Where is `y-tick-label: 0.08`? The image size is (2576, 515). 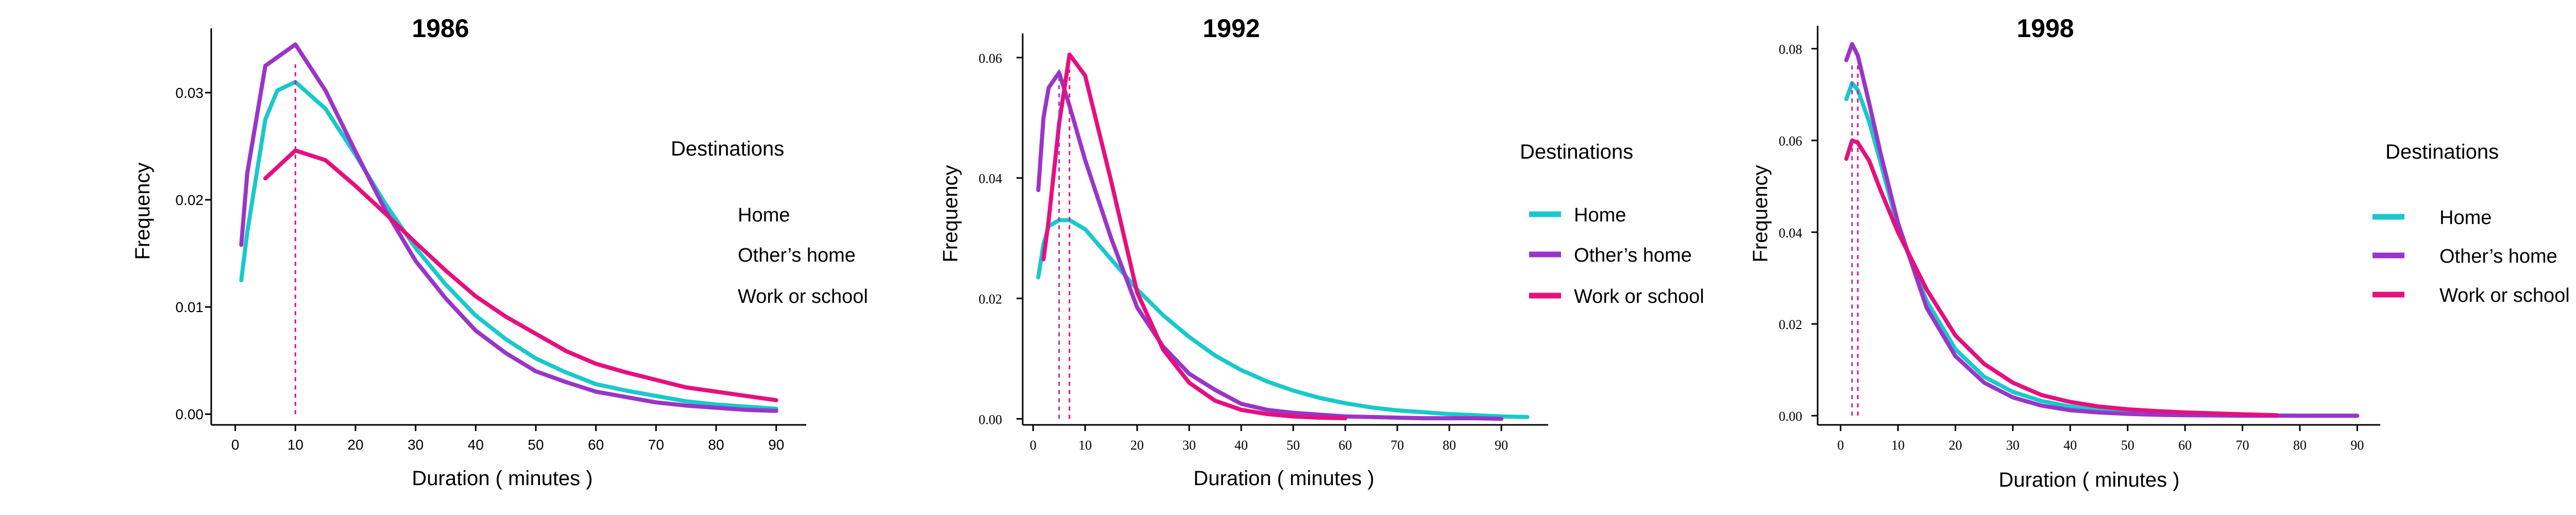 y-tick-label: 0.08 is located at coordinates (1791, 49).